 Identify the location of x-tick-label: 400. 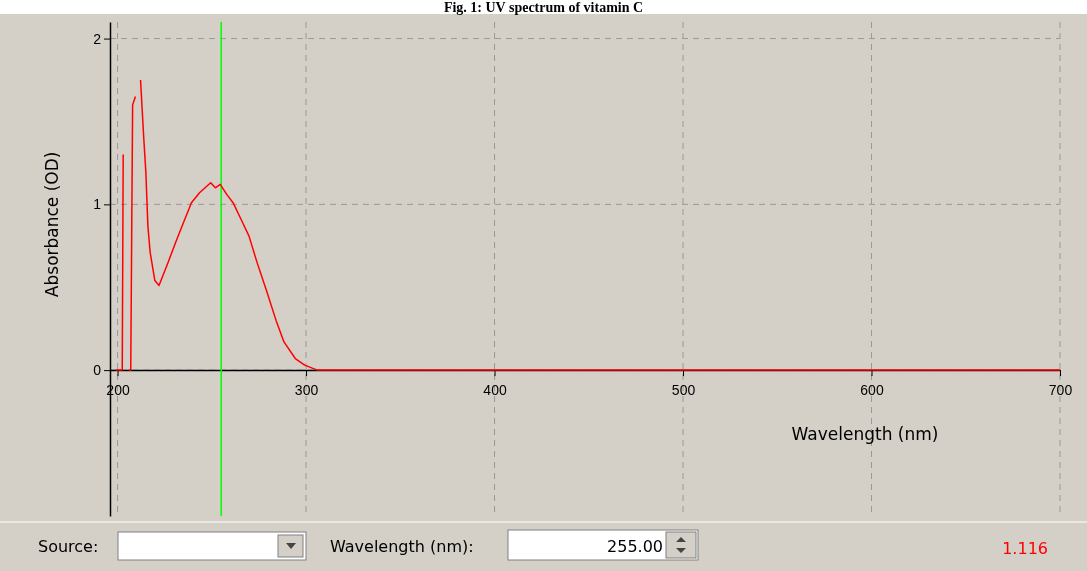
(495, 389).